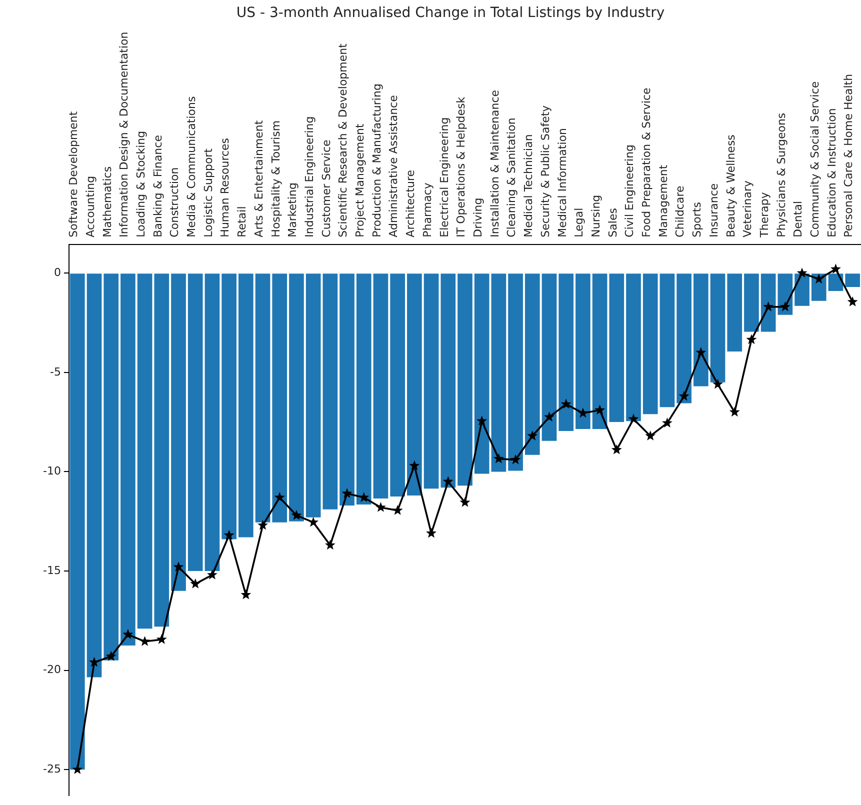  What do you see at coordinates (393, 166) in the screenshot?
I see `x-tick-label: Administrative Assistance` at bounding box center [393, 166].